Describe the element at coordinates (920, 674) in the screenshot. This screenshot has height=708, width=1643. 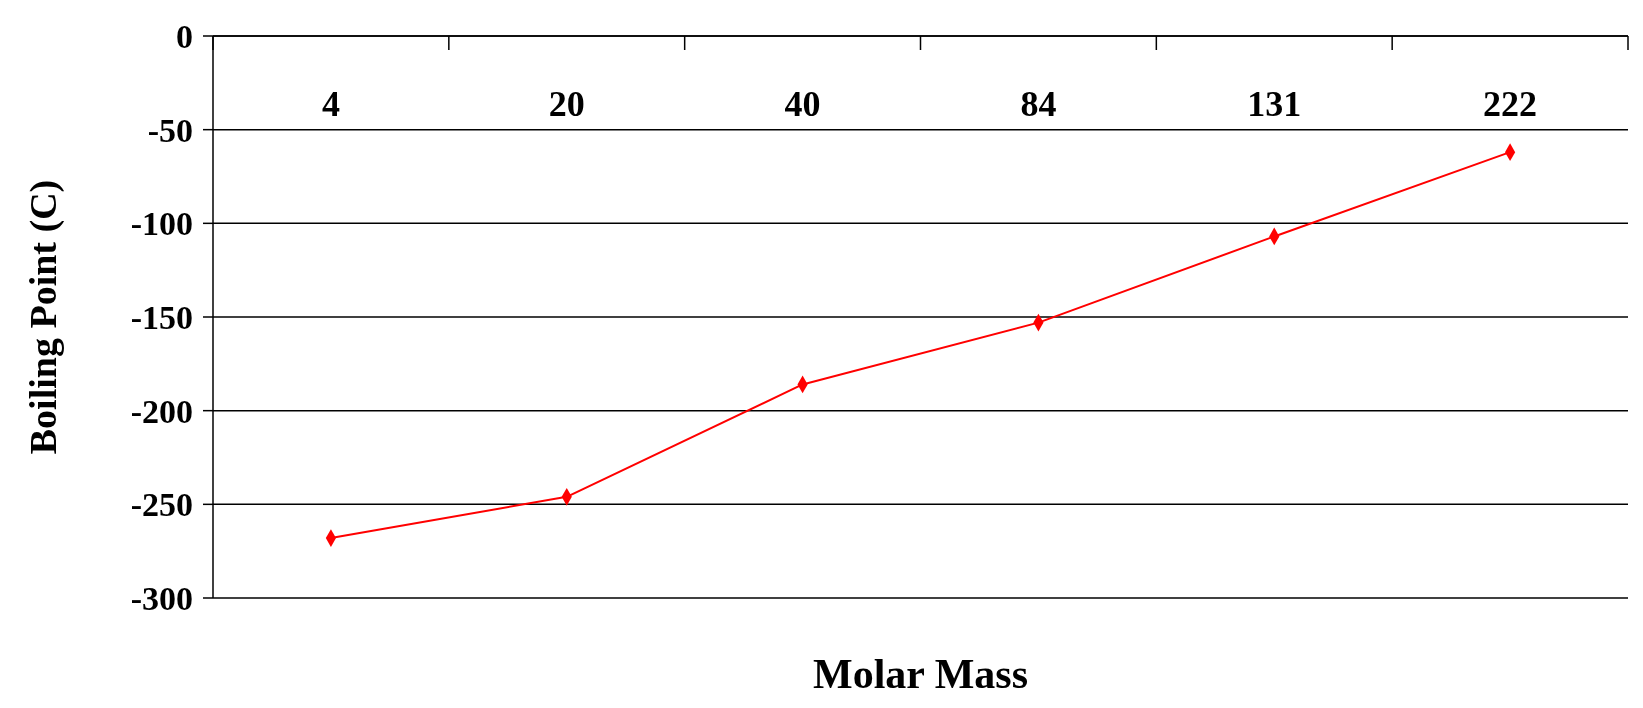
I see `x-axis-title: Molar Mass` at that location.